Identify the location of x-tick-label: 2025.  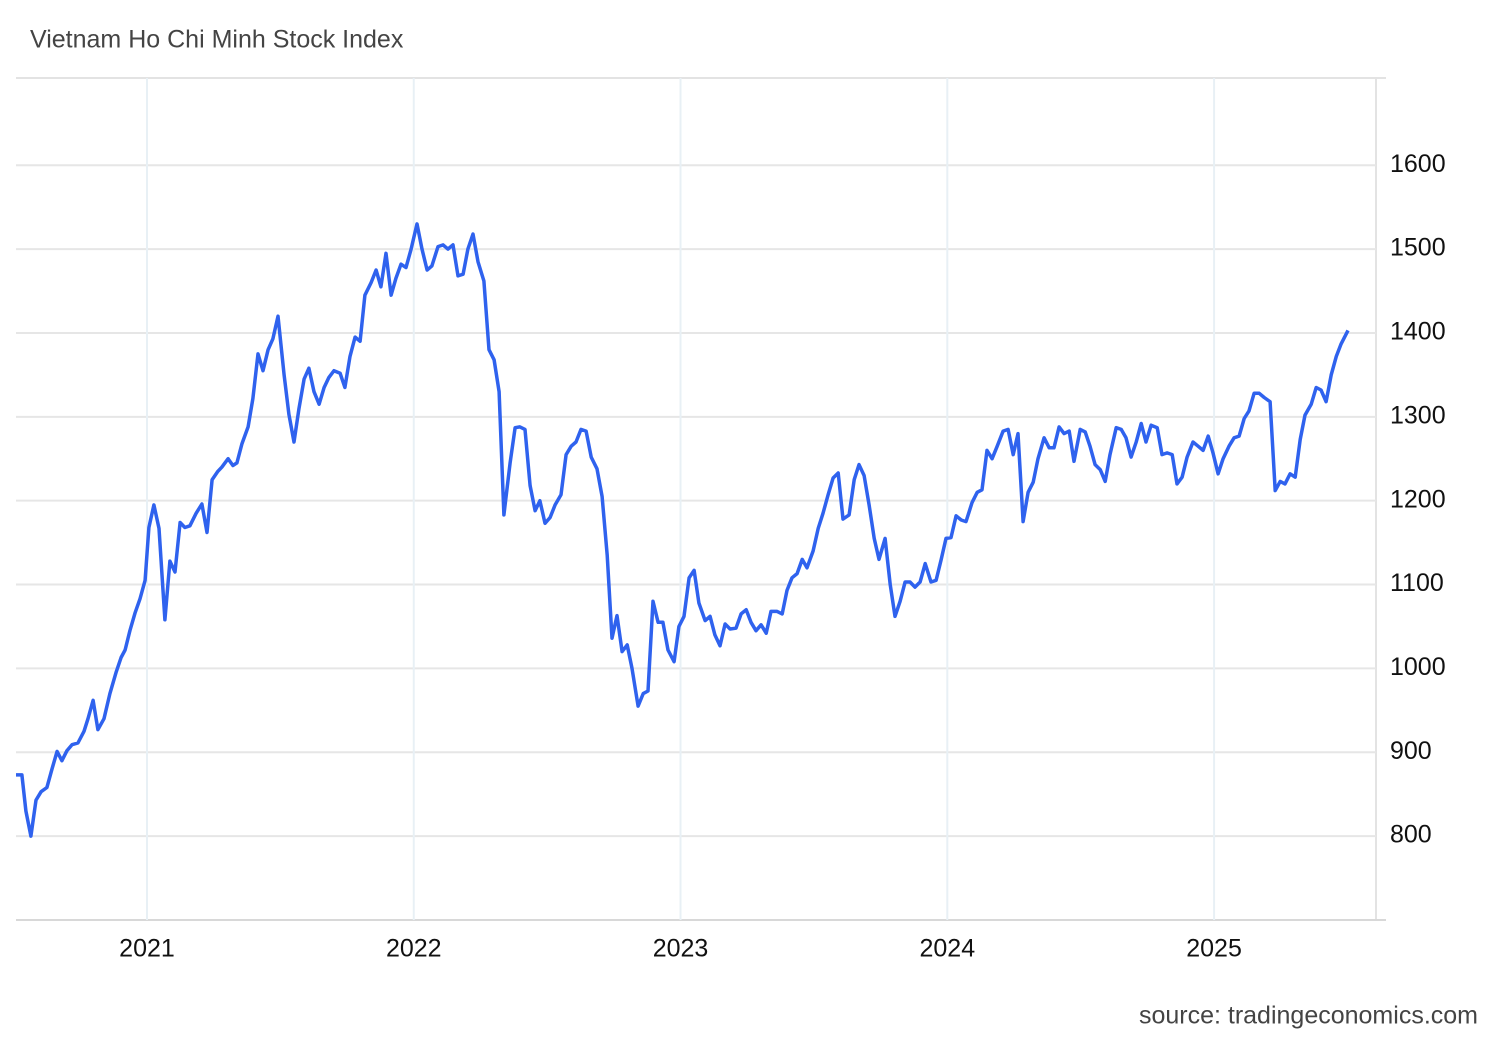
(1214, 949).